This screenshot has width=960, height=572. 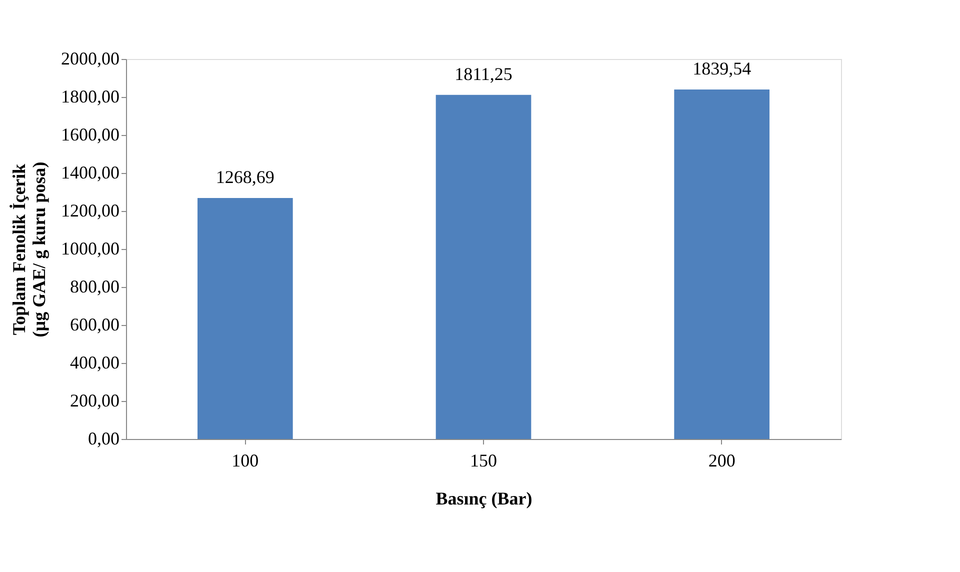 What do you see at coordinates (95, 324) in the screenshot?
I see `y-tick-label: 600,00` at bounding box center [95, 324].